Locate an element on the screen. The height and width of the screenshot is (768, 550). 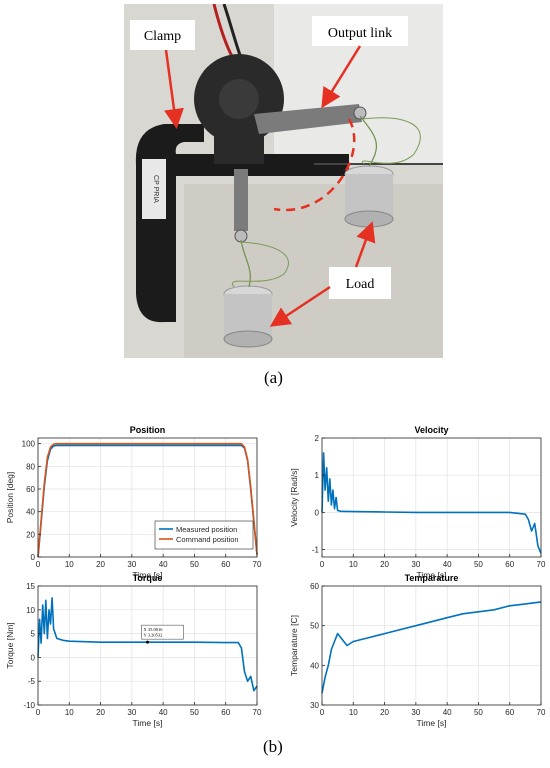
y-axis-label: Position [deg] is located at coordinates (10, 498).